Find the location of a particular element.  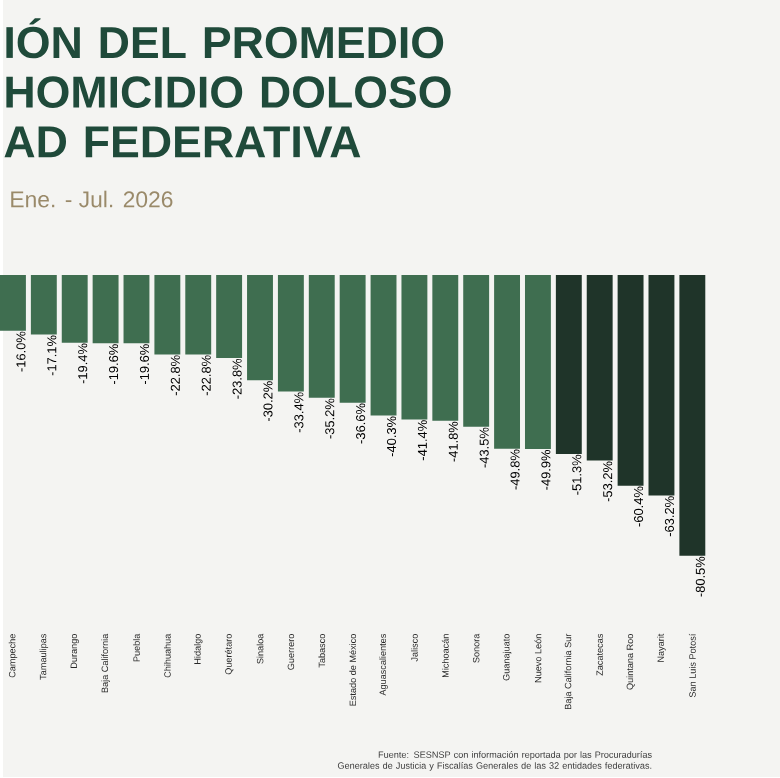

chart-title: IÓN DEL PROMEDIO HOMICIDIO DOLOSO AD FEDERATIVA is located at coordinates (227, 88).